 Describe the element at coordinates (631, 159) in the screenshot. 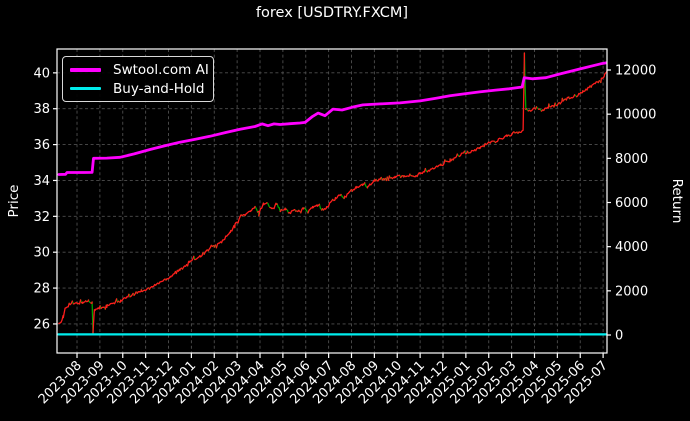

I see `y-right-tick-label: 8000` at that location.